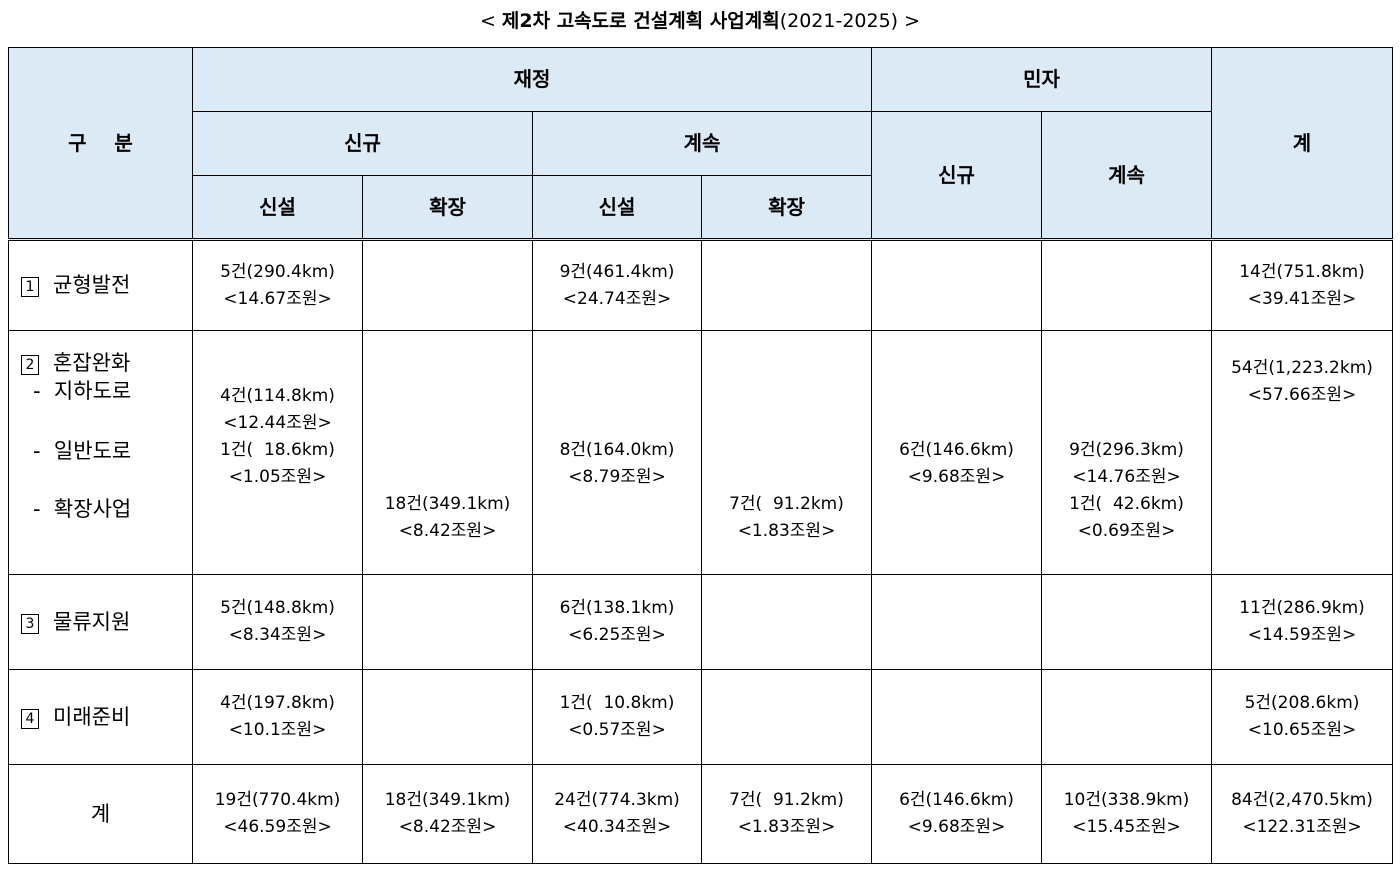  I want to click on category-number: 2, so click(30, 365).